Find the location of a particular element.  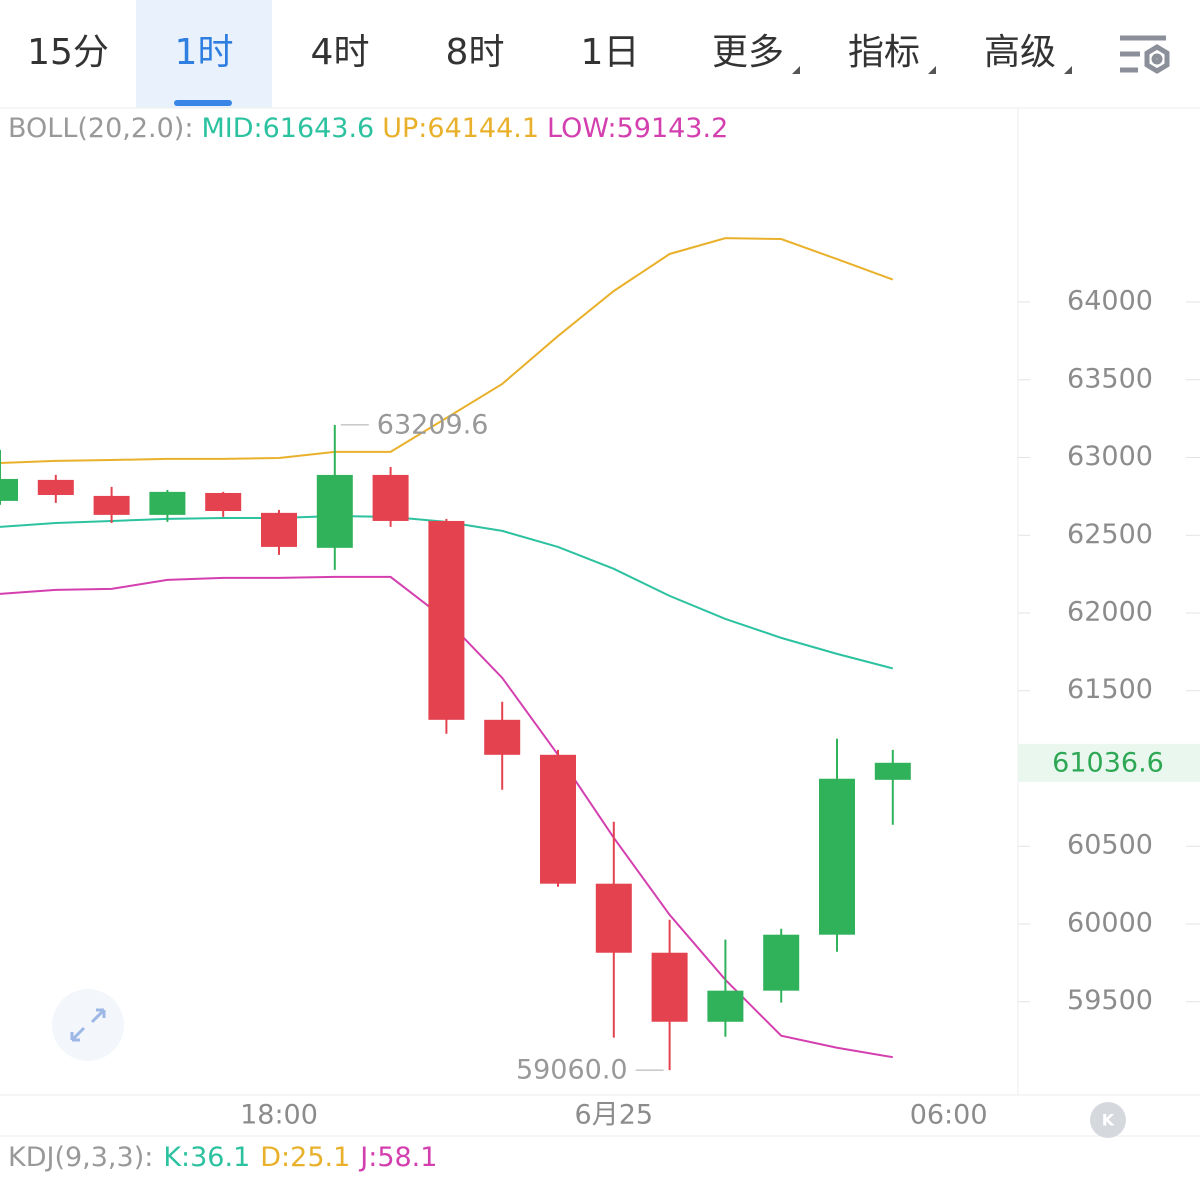

last-price-bg is located at coordinates (1109, 762).